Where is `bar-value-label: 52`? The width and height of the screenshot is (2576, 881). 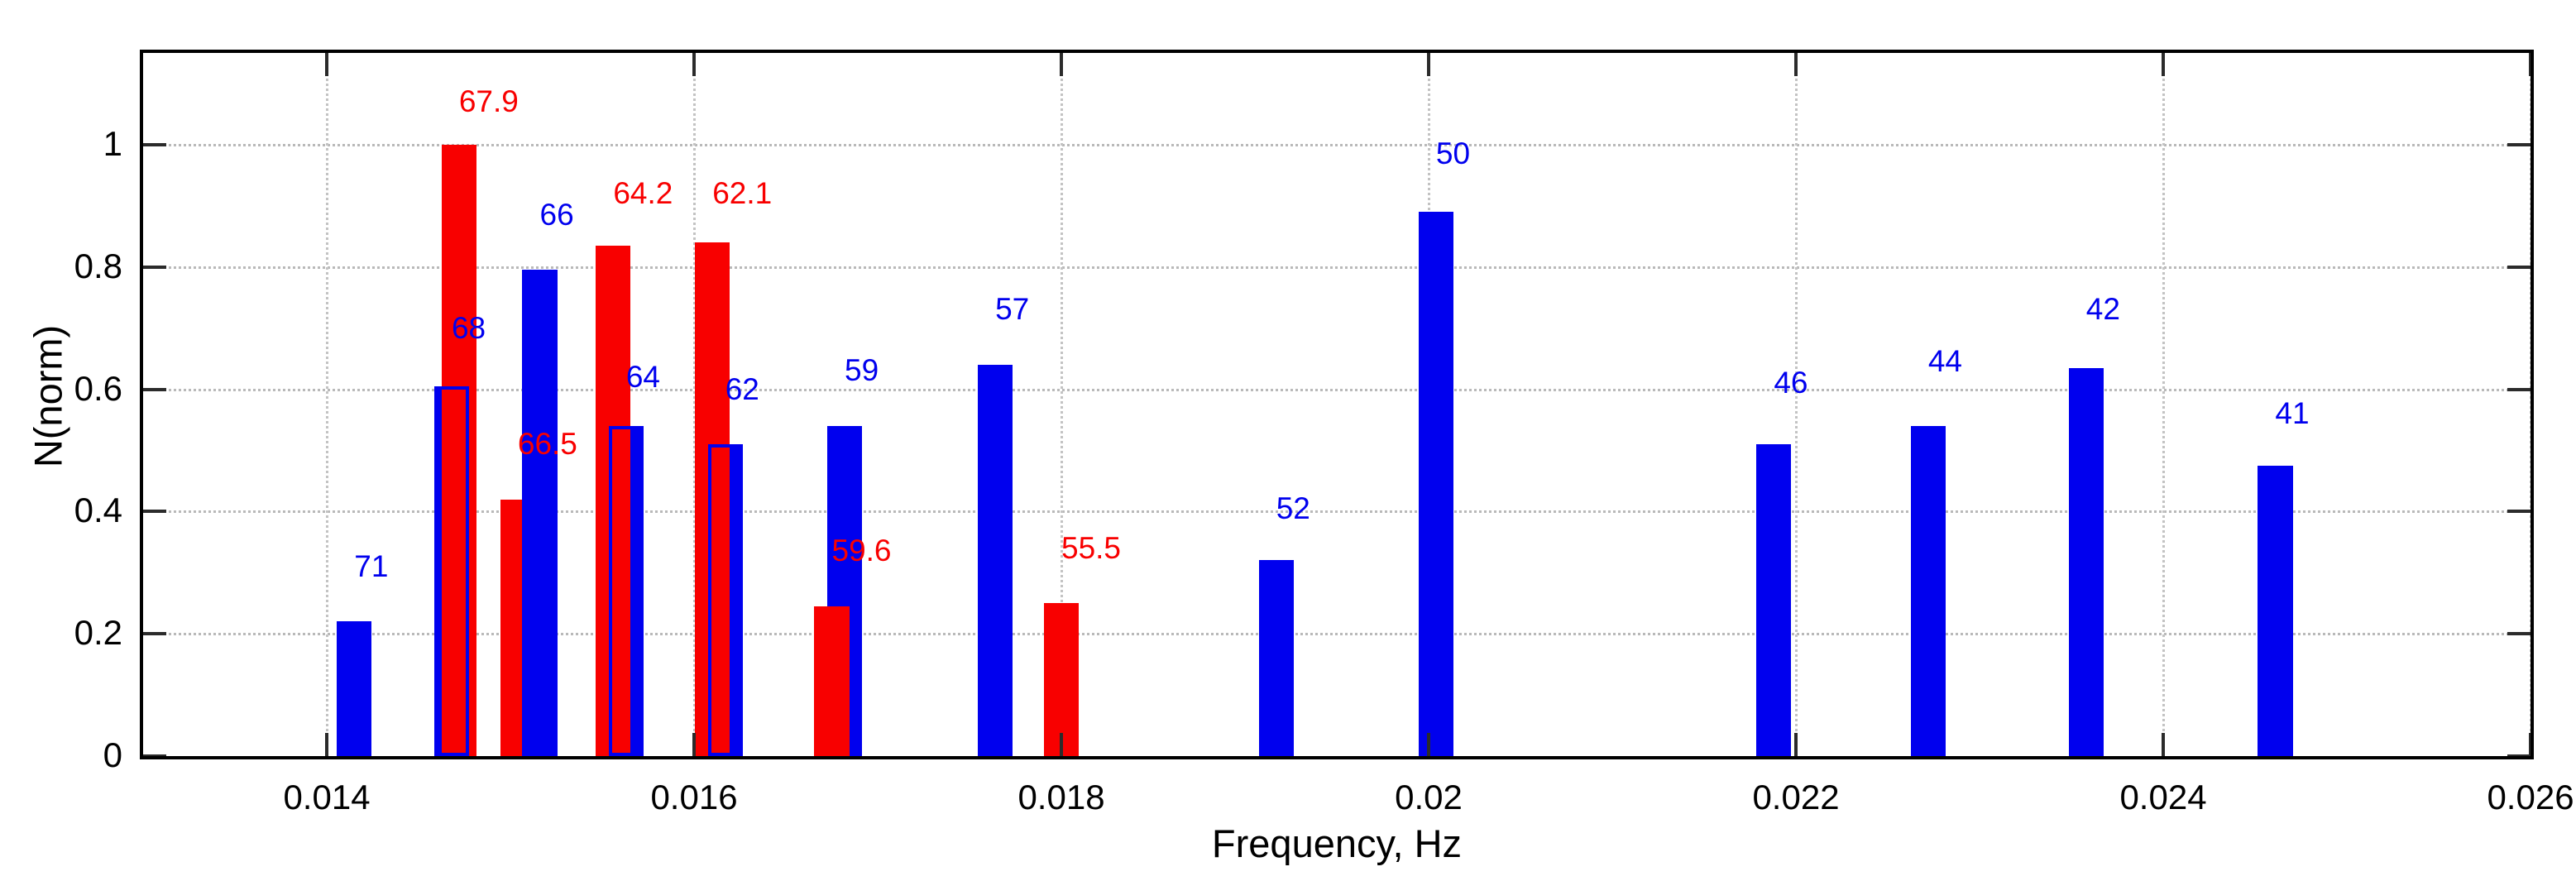
bar-value-label: 52 is located at coordinates (1293, 508).